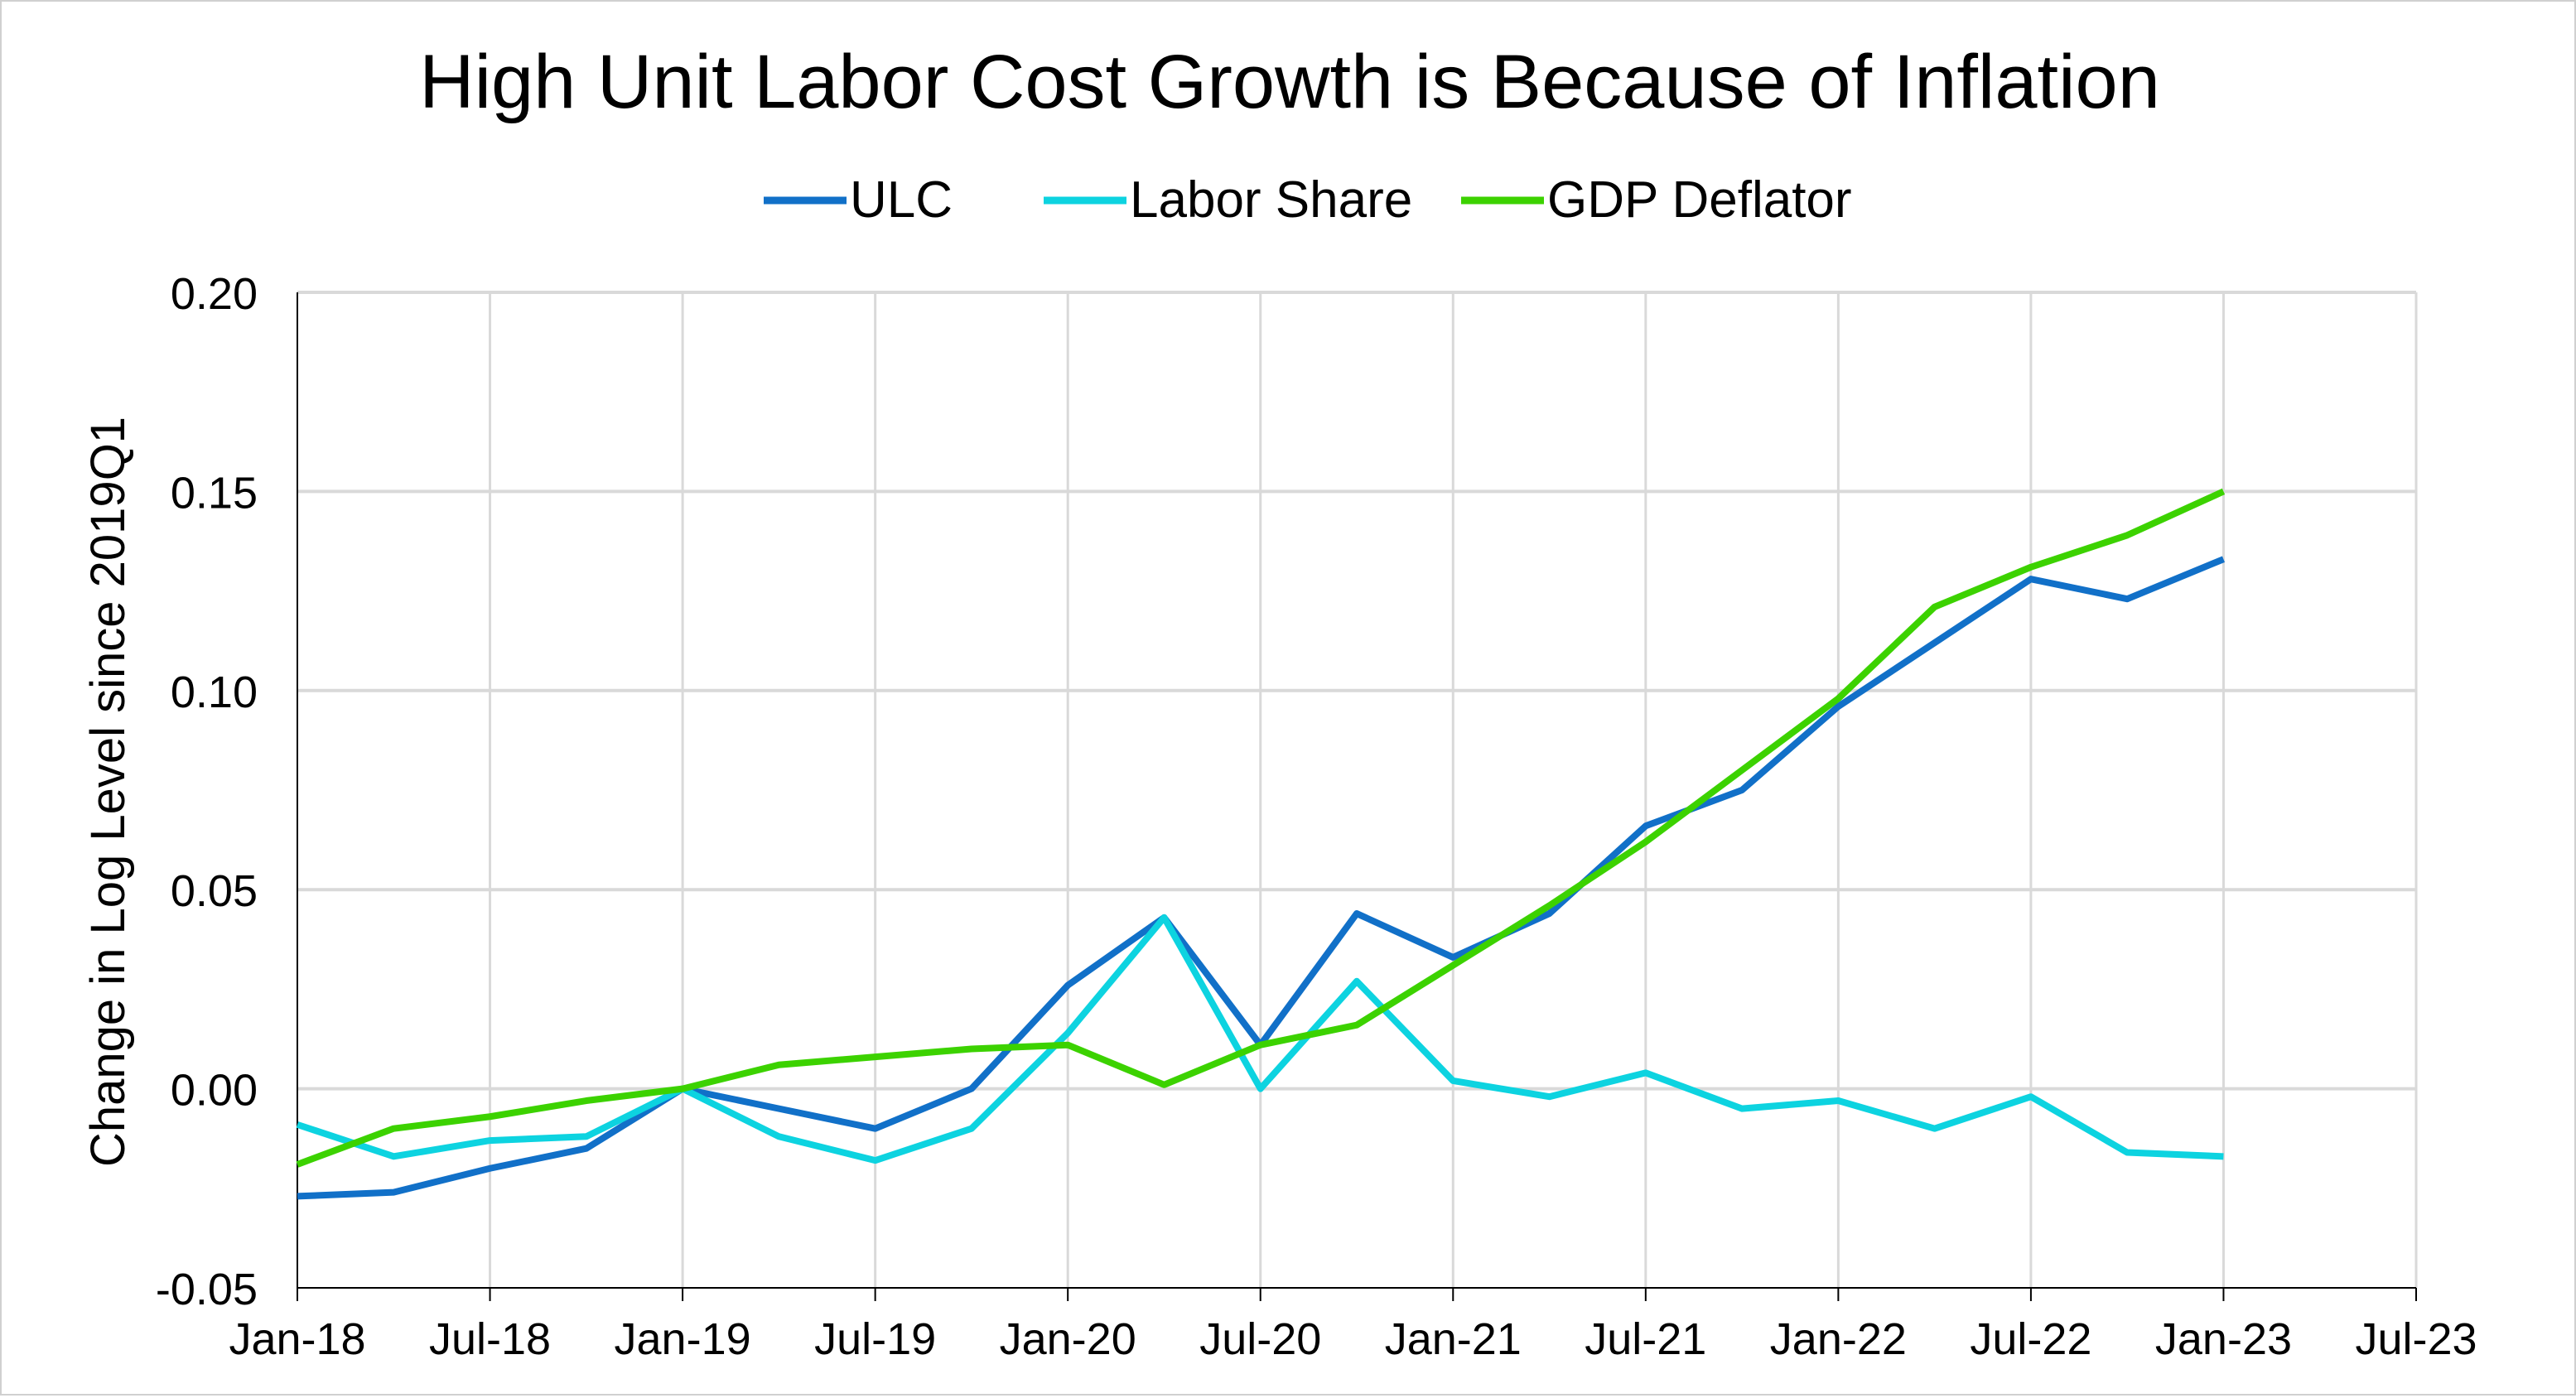  I want to click on y-tick-label: 0.10, so click(214, 692).